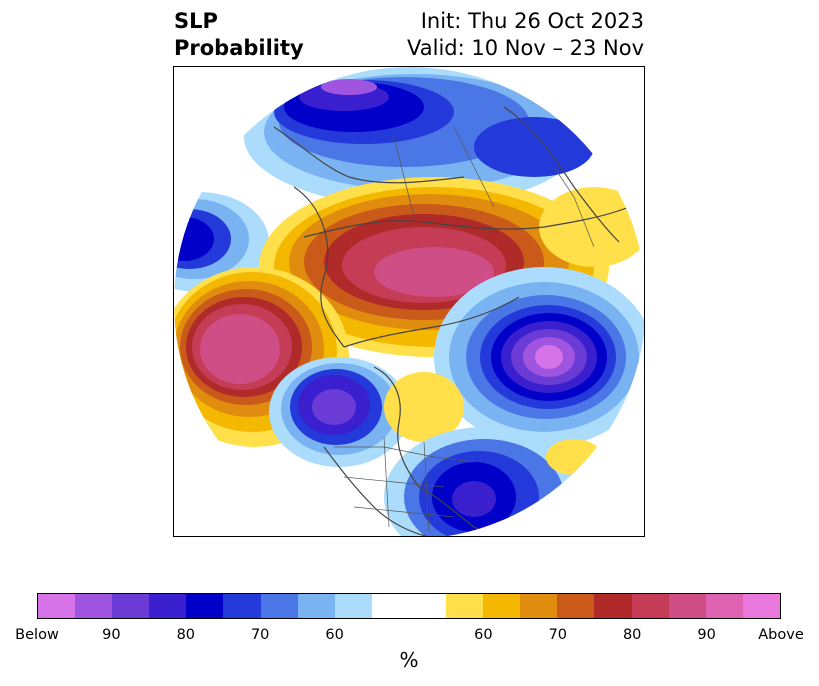 The height and width of the screenshot is (686, 819). I want to click on init-date: Init: Thu 26 Oct 2023, so click(532, 21).